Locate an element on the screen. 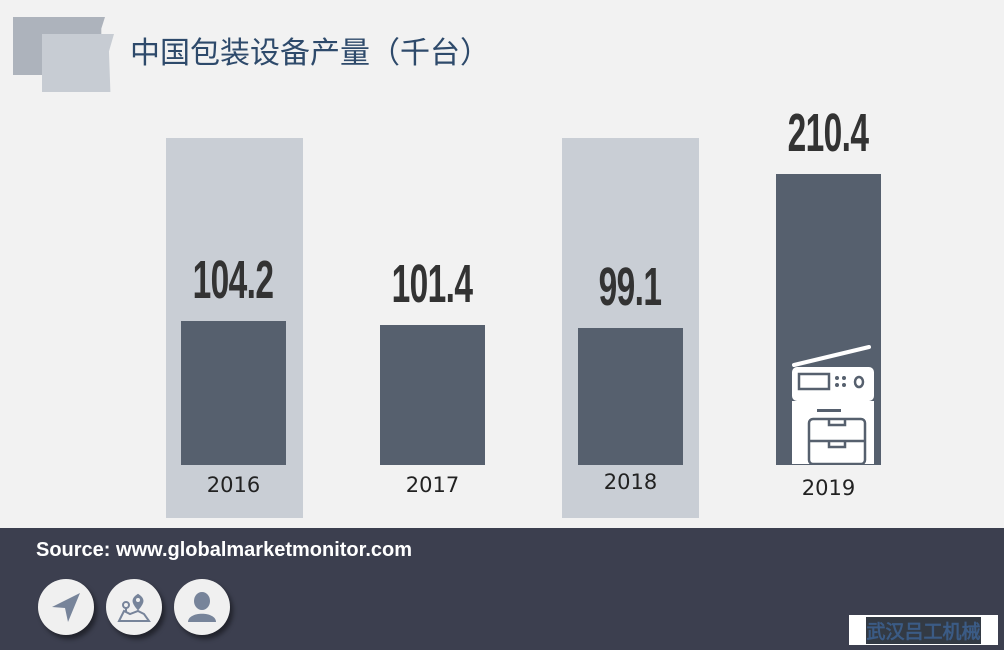 Image resolution: width=1004 pixels, height=650 pixels. copier-icon is located at coordinates (833, 404).